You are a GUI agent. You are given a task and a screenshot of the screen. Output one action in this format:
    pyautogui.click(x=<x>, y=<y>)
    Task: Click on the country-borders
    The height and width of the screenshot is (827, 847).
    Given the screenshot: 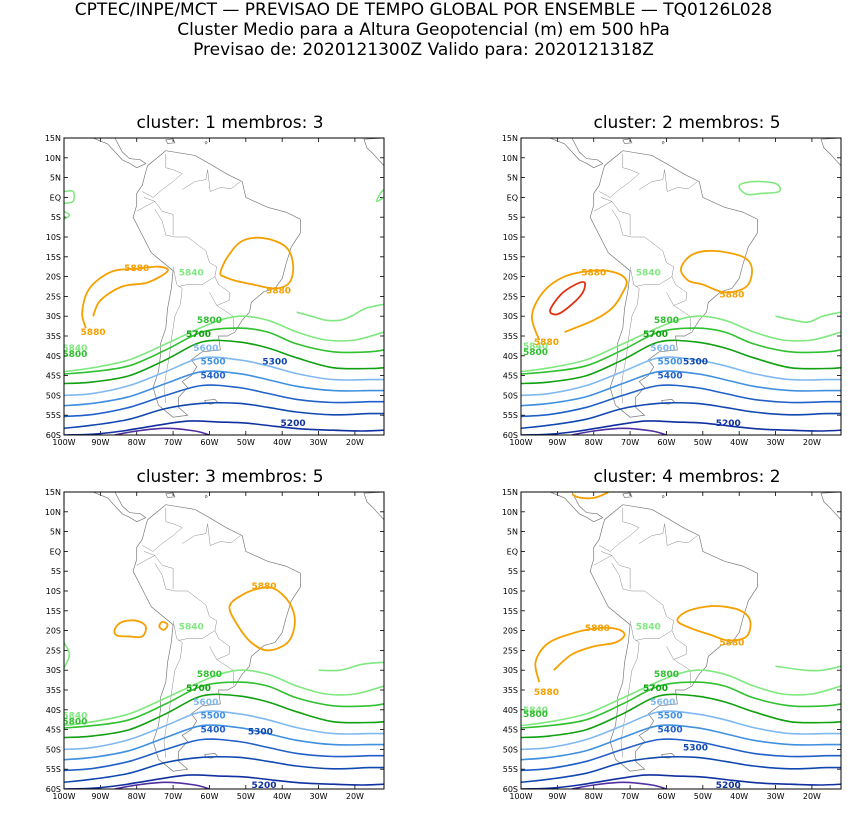 What is the action you would take?
    pyautogui.click(x=188, y=278)
    